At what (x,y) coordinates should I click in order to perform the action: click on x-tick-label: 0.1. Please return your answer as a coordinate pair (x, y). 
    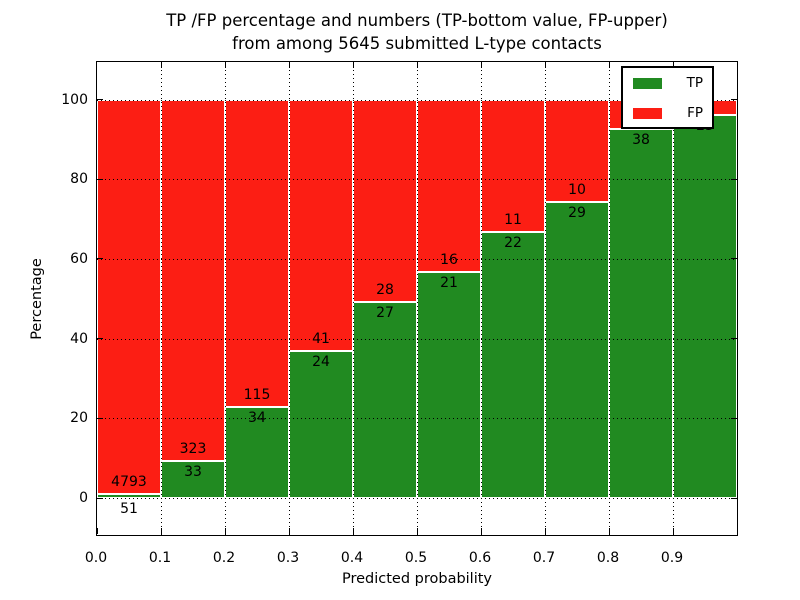
    Looking at the image, I should click on (160, 558).